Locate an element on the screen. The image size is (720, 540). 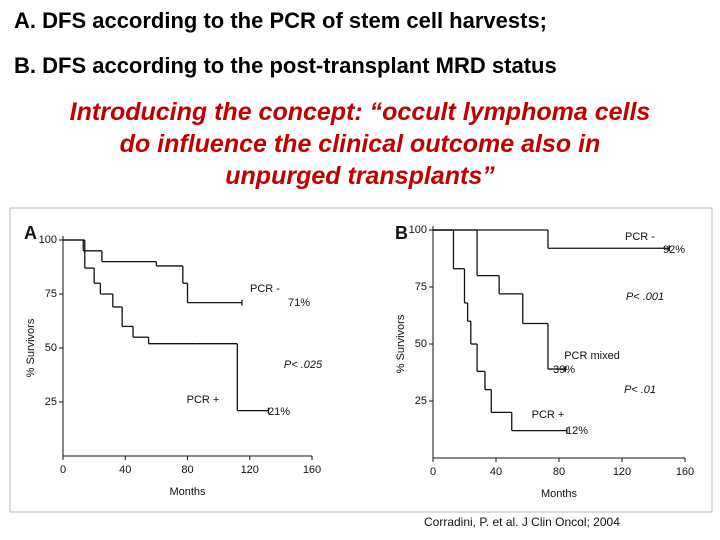
end-label: 21% is located at coordinates (279, 412).